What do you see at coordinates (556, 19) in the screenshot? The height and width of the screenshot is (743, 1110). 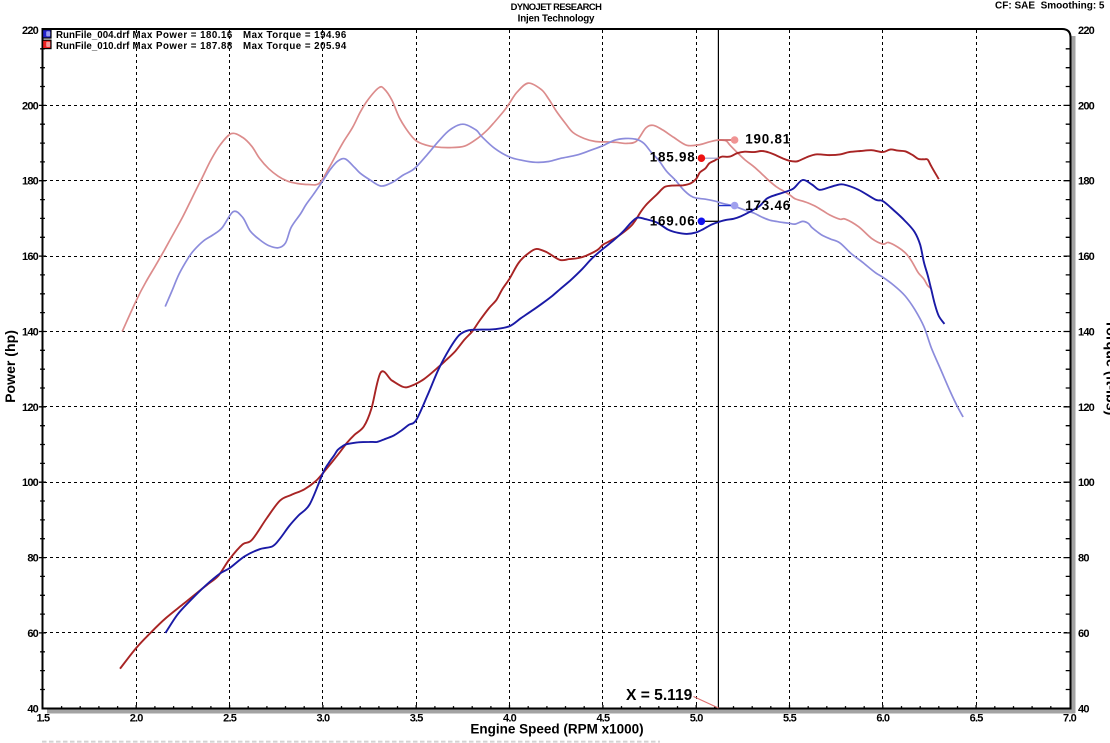 I see `svg-text: Injen Technology` at bounding box center [556, 19].